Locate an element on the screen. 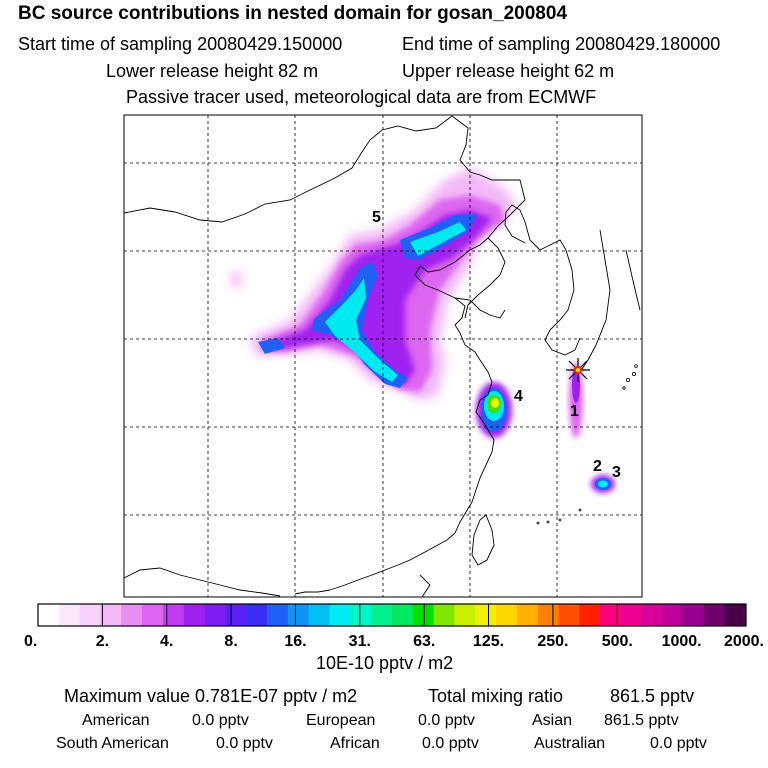 The image size is (768, 768). source-label-3: 3 is located at coordinates (616, 472).